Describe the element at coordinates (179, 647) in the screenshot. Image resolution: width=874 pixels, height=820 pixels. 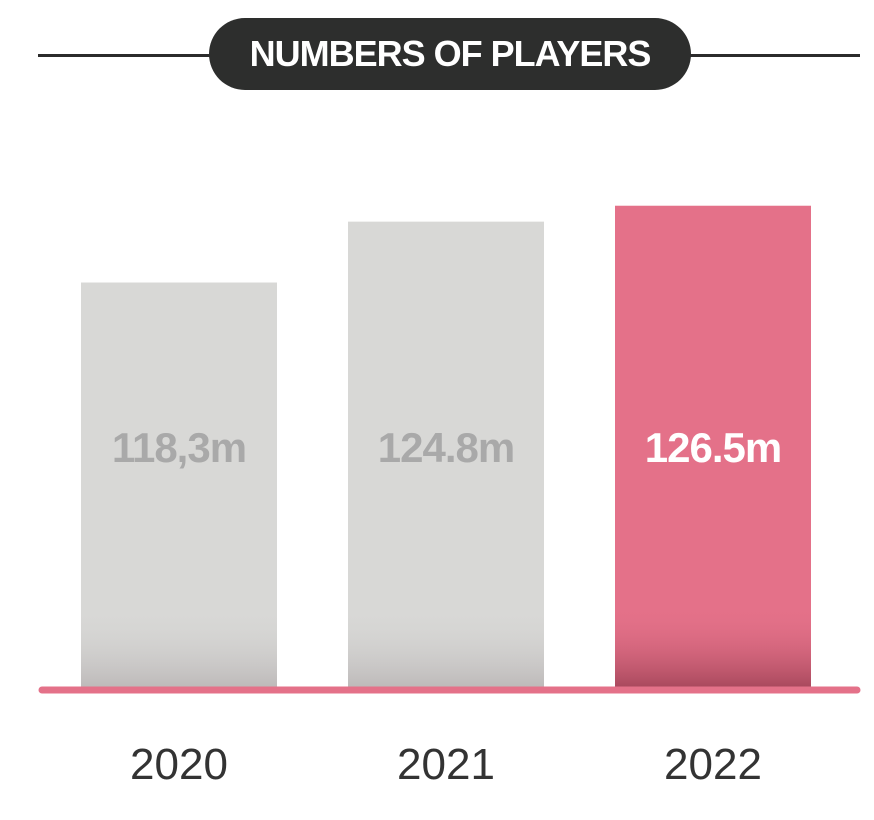
I see `bar-shade-2020` at that location.